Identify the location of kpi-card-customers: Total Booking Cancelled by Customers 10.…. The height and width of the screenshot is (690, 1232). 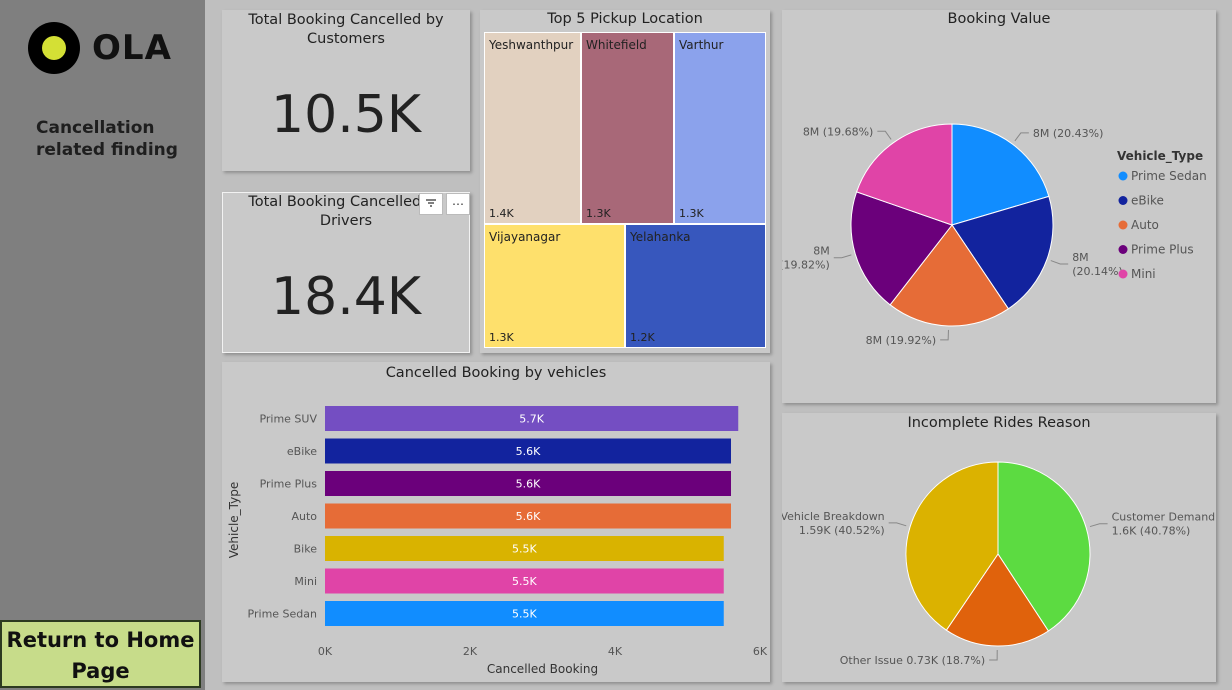
(346, 90).